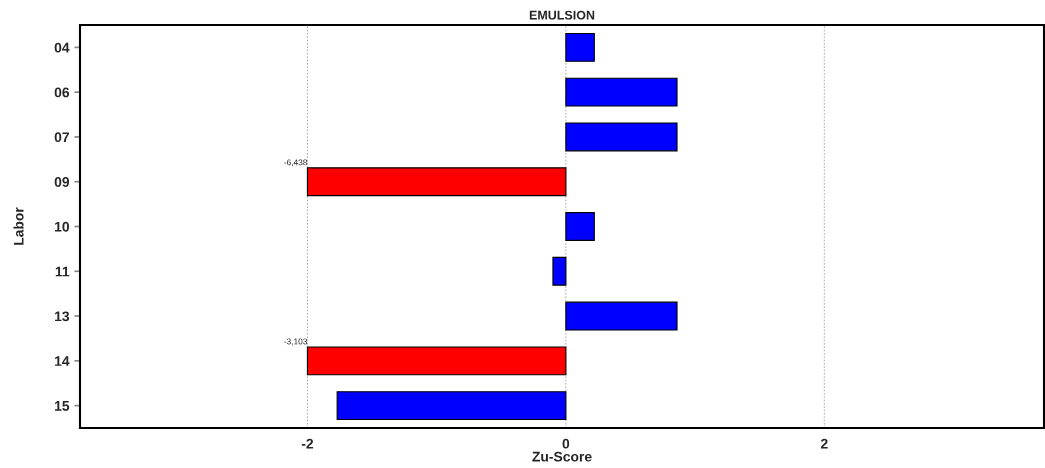  What do you see at coordinates (62, 271) in the screenshot?
I see `y-tick-label: 11` at bounding box center [62, 271].